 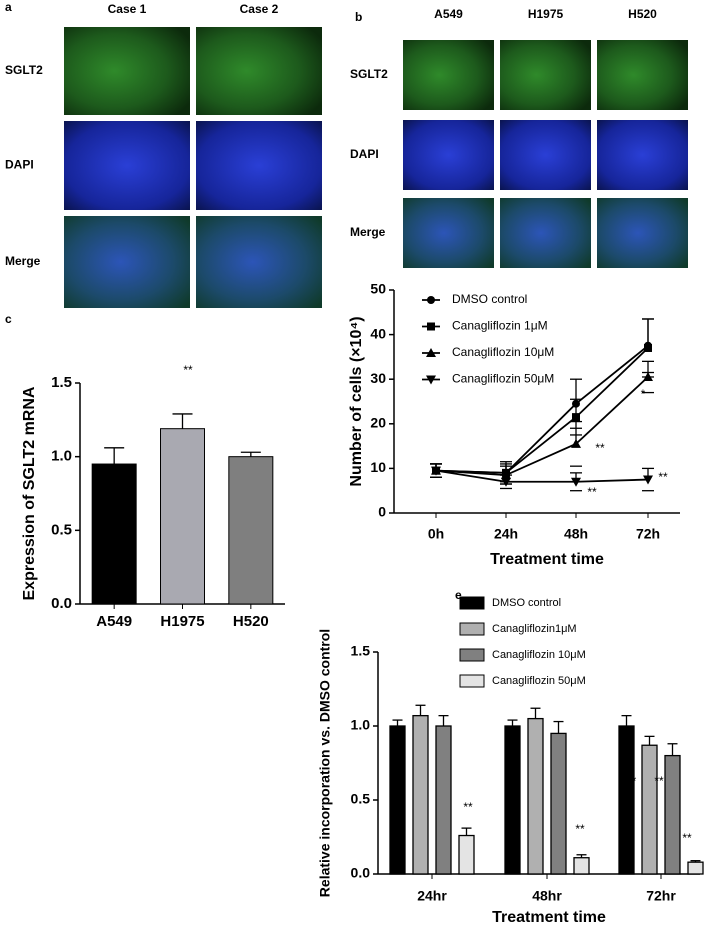 I want to click on y-tick-label: 0, so click(x=382, y=512).